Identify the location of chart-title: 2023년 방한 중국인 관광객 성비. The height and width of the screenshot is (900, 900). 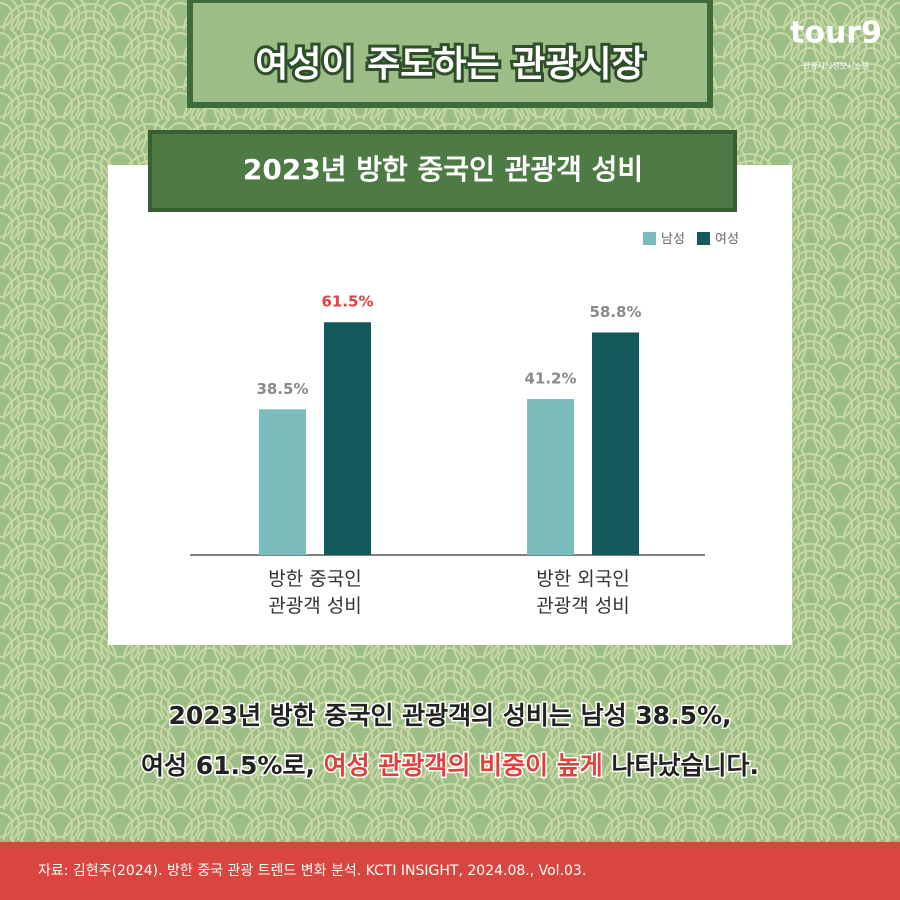
(443, 169).